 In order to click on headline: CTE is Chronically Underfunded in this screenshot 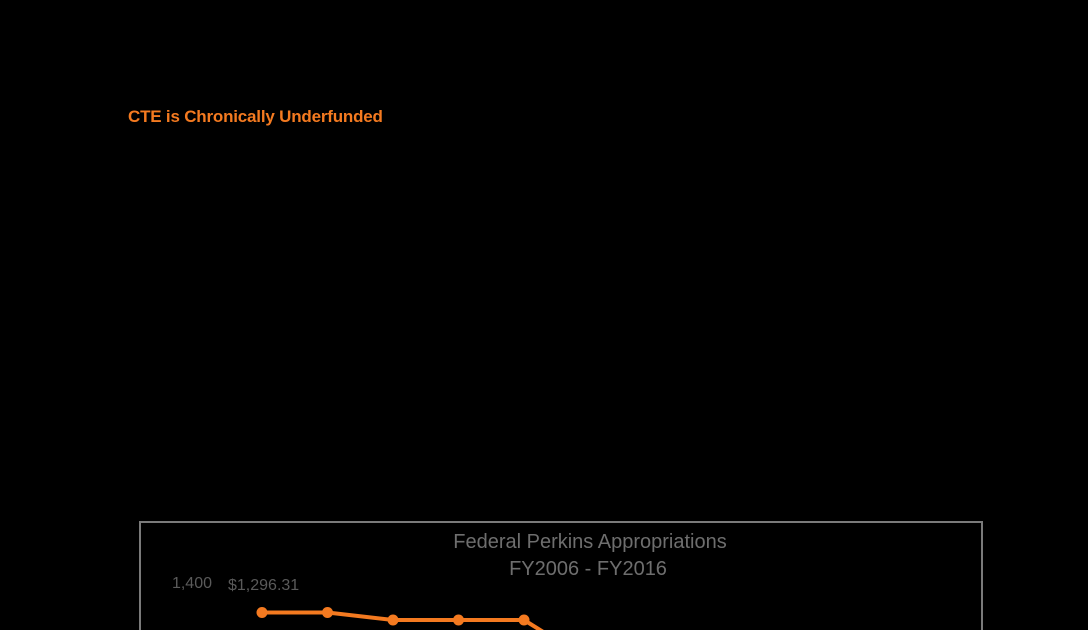, I will do `click(255, 116)`.